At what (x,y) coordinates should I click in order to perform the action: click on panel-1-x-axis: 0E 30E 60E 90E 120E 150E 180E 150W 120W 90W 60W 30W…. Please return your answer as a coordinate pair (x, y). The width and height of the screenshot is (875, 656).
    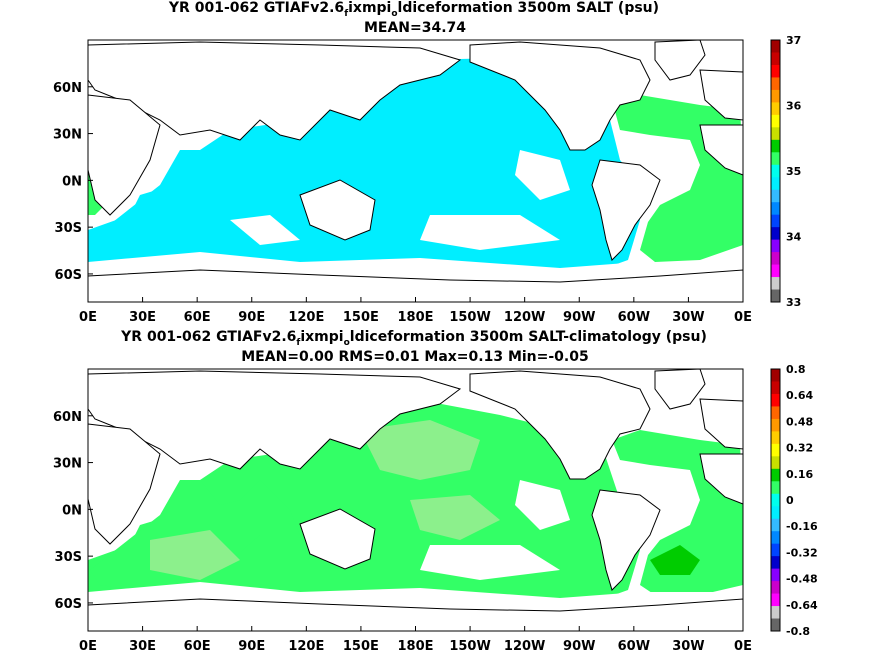
    Looking at the image, I should click on (415, 311).